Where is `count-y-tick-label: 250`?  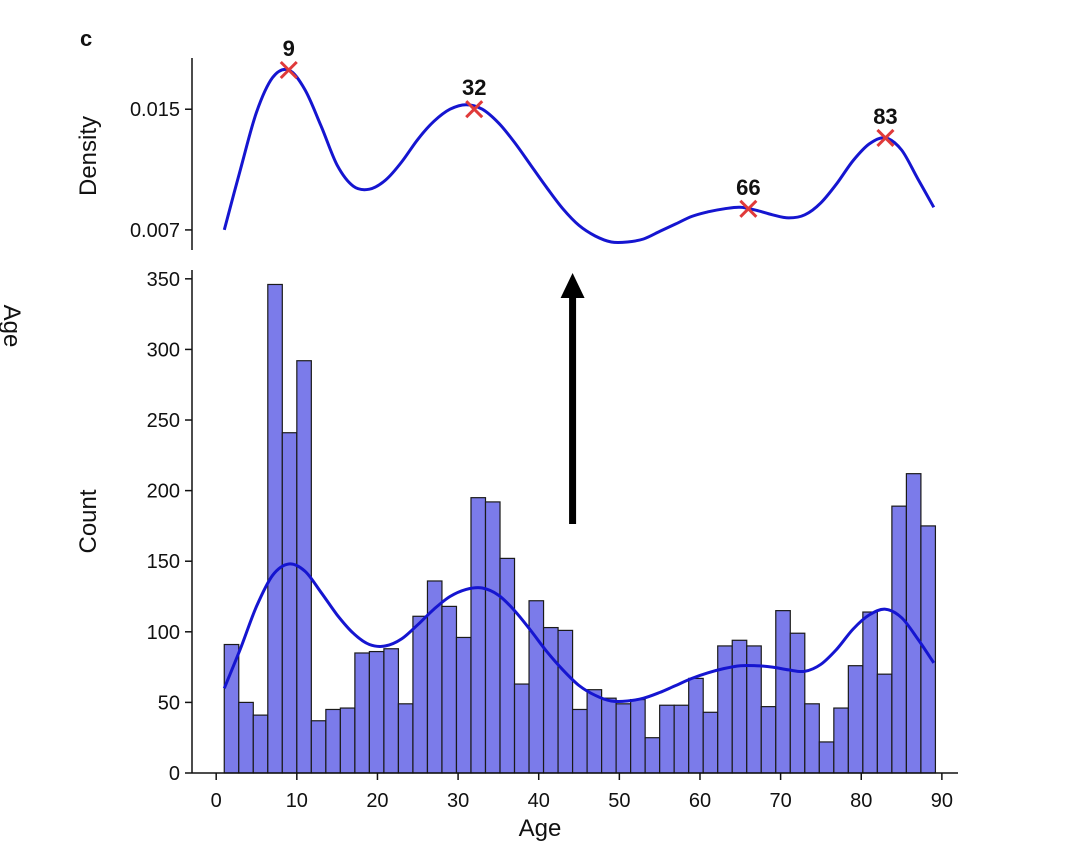 count-y-tick-label: 250 is located at coordinates (163, 421).